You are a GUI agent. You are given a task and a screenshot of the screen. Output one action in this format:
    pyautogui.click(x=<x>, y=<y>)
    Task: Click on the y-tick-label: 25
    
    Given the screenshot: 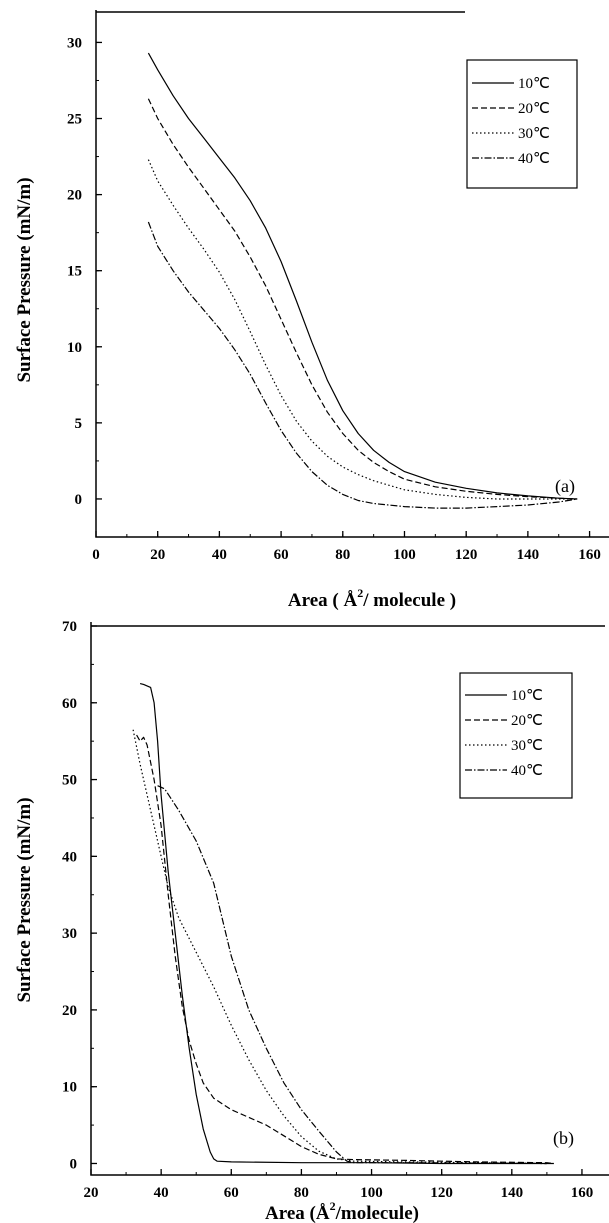 What is the action you would take?
    pyautogui.click(x=74, y=120)
    